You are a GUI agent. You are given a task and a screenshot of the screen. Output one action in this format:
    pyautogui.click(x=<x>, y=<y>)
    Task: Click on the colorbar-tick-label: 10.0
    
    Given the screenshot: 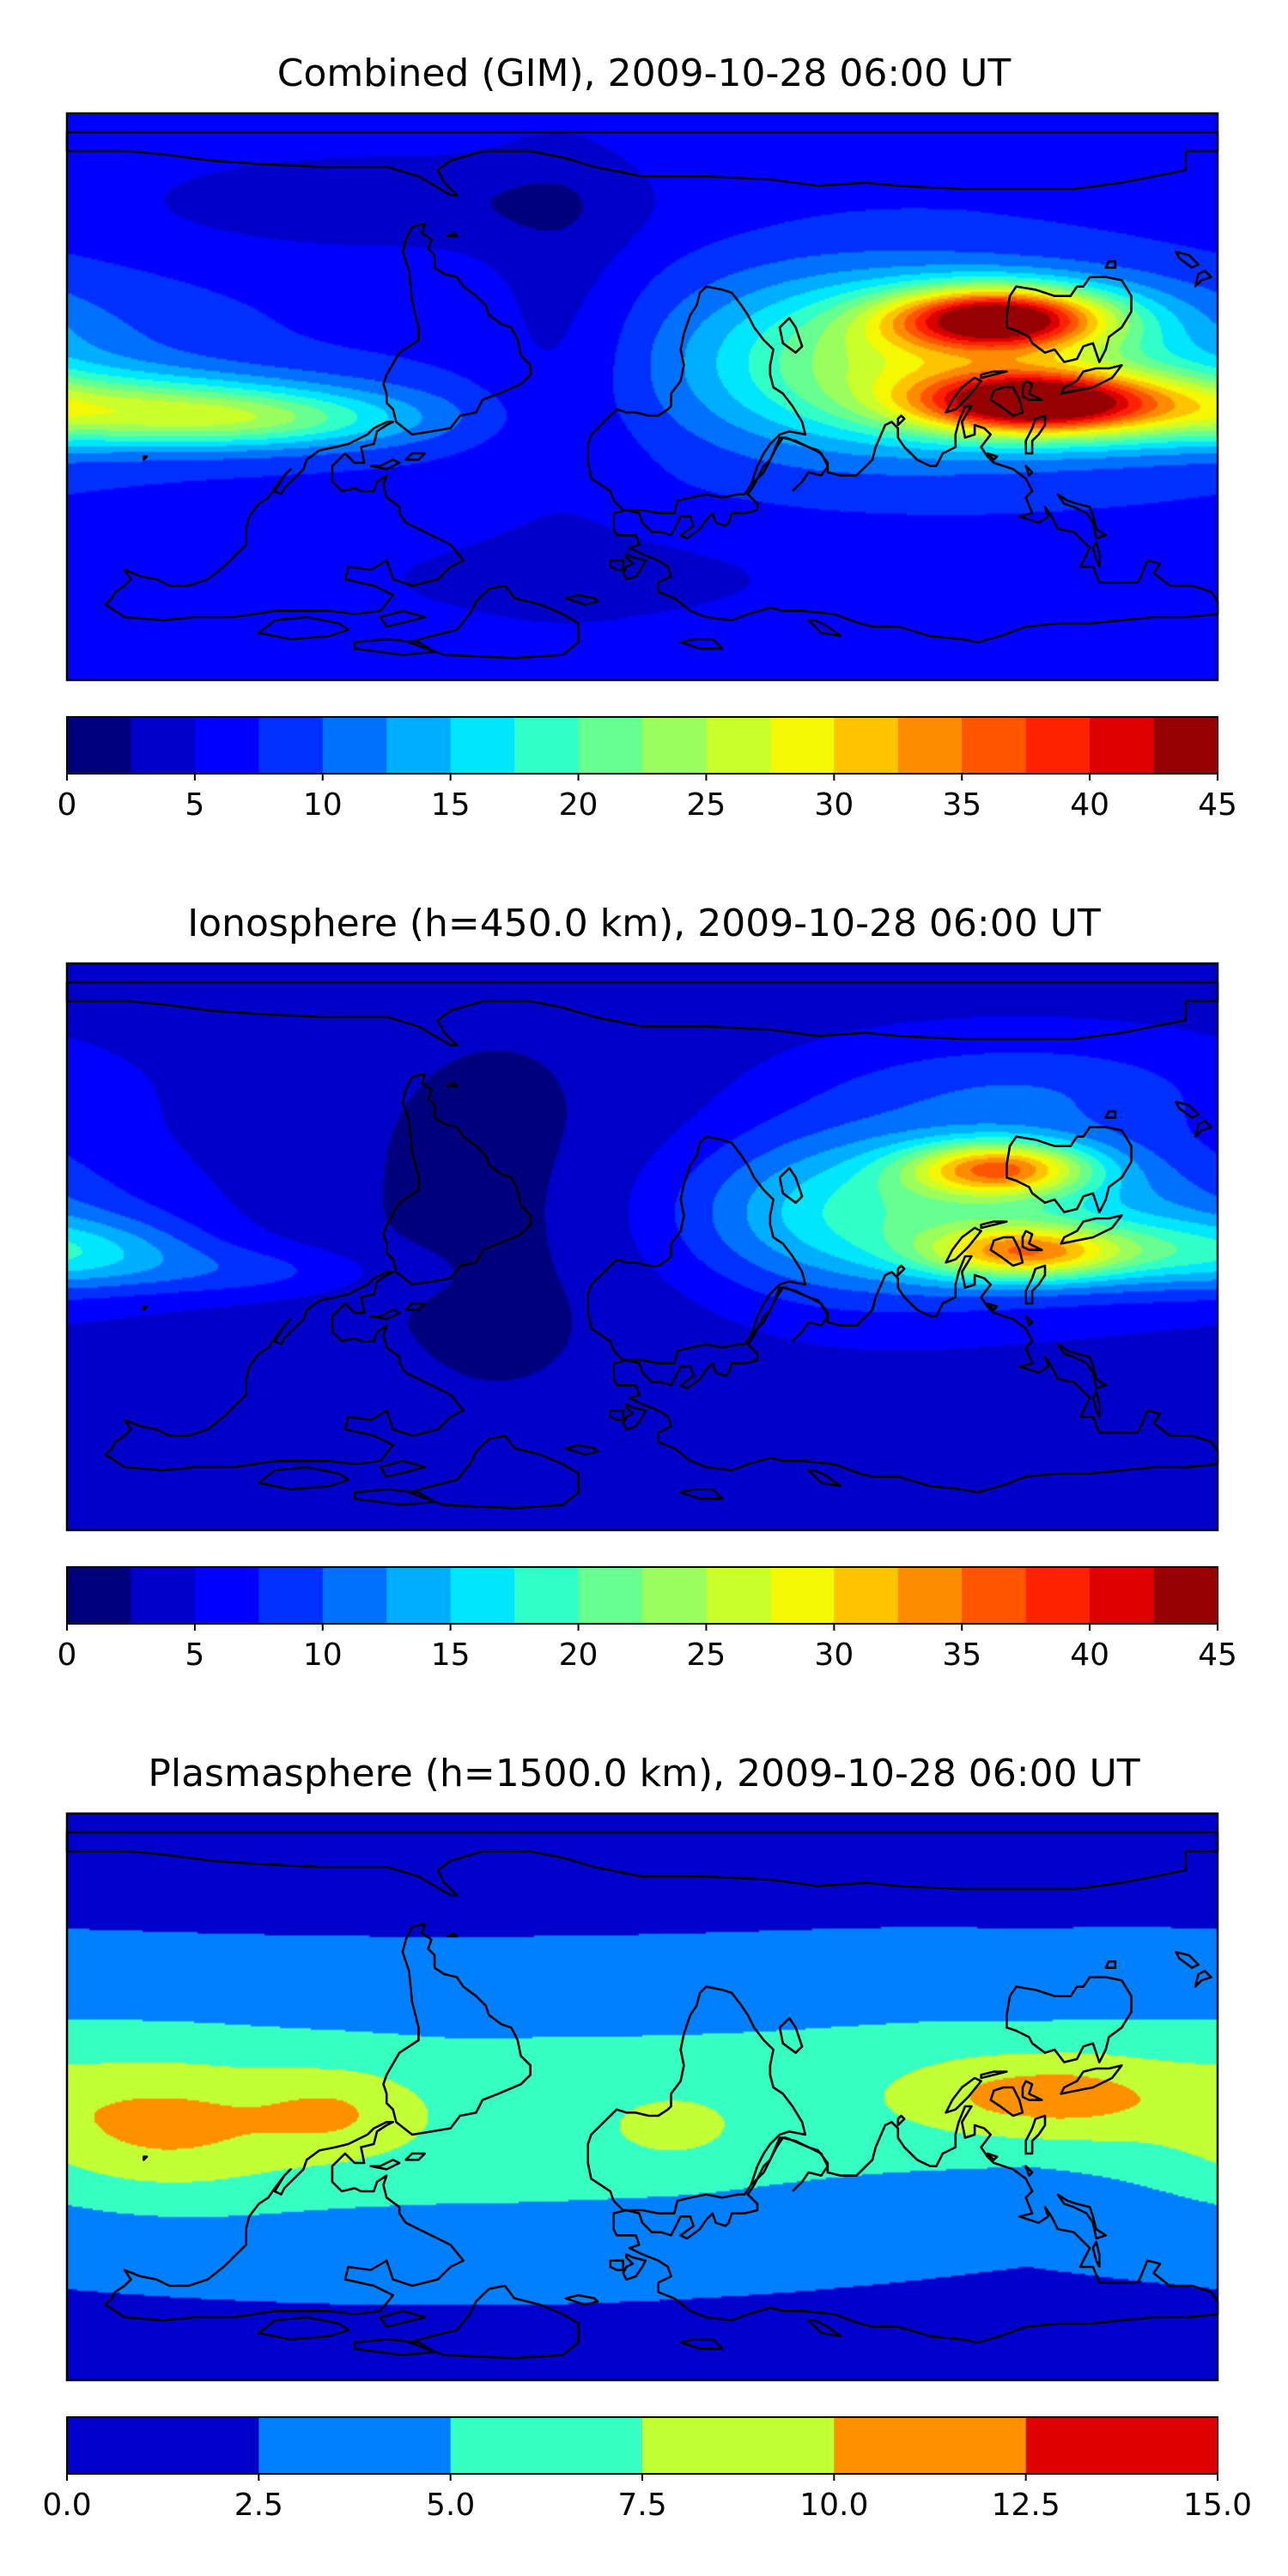 What is the action you would take?
    pyautogui.click(x=834, y=2506)
    